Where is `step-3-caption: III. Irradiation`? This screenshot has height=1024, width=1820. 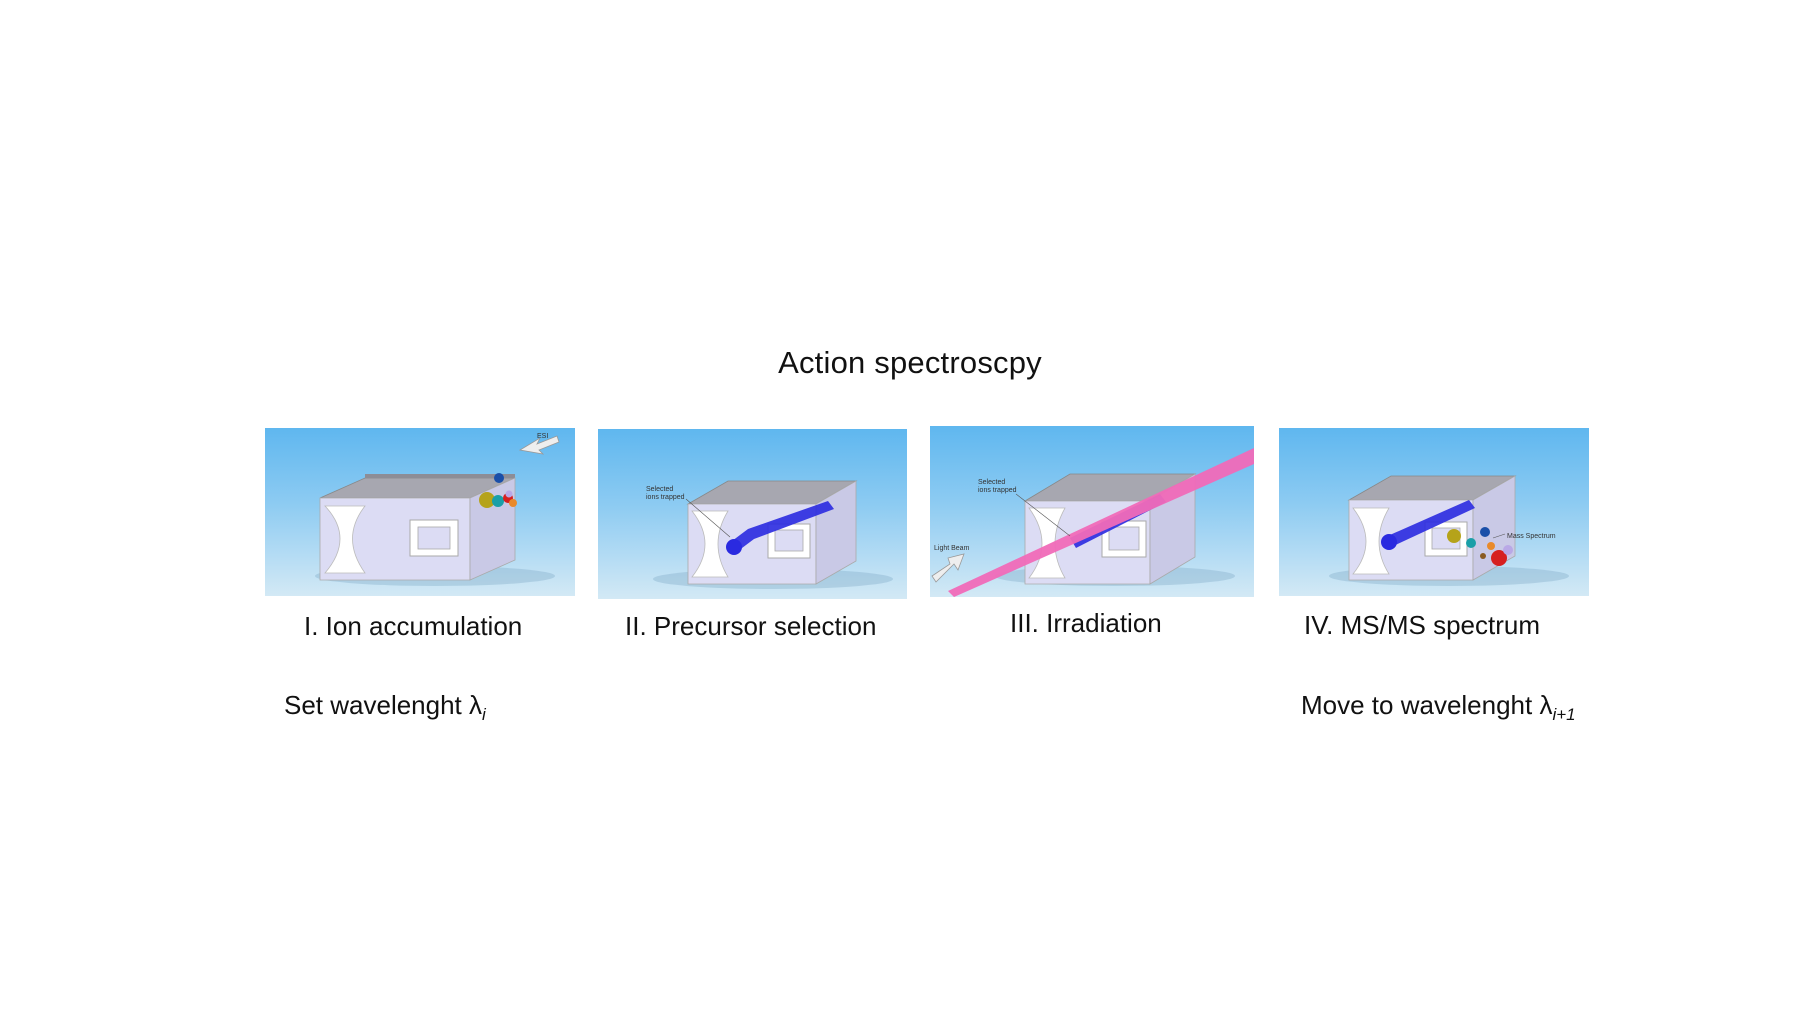
step-3-caption: III. Irradiation is located at coordinates (1086, 623).